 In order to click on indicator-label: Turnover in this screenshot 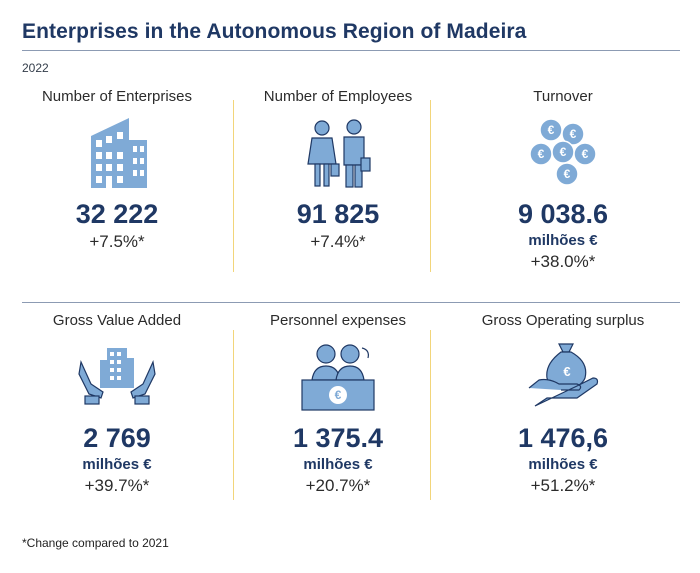, I will do `click(563, 96)`.